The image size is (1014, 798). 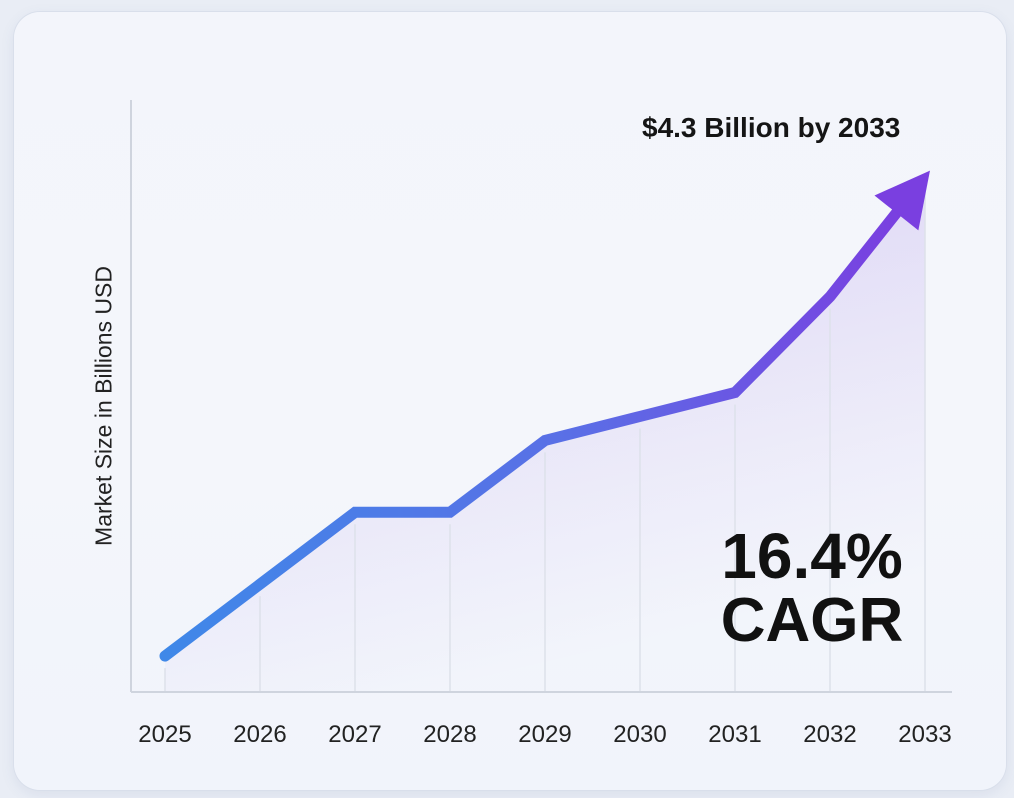 I want to click on x-tick-label: 2033, so click(x=924, y=734).